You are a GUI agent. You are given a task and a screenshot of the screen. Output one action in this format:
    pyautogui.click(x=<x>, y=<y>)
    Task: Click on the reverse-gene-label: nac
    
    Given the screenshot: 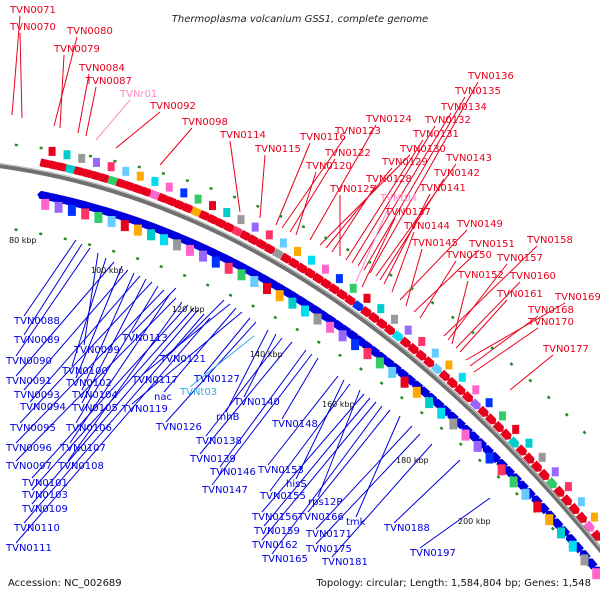 What is the action you would take?
    pyautogui.click(x=163, y=397)
    